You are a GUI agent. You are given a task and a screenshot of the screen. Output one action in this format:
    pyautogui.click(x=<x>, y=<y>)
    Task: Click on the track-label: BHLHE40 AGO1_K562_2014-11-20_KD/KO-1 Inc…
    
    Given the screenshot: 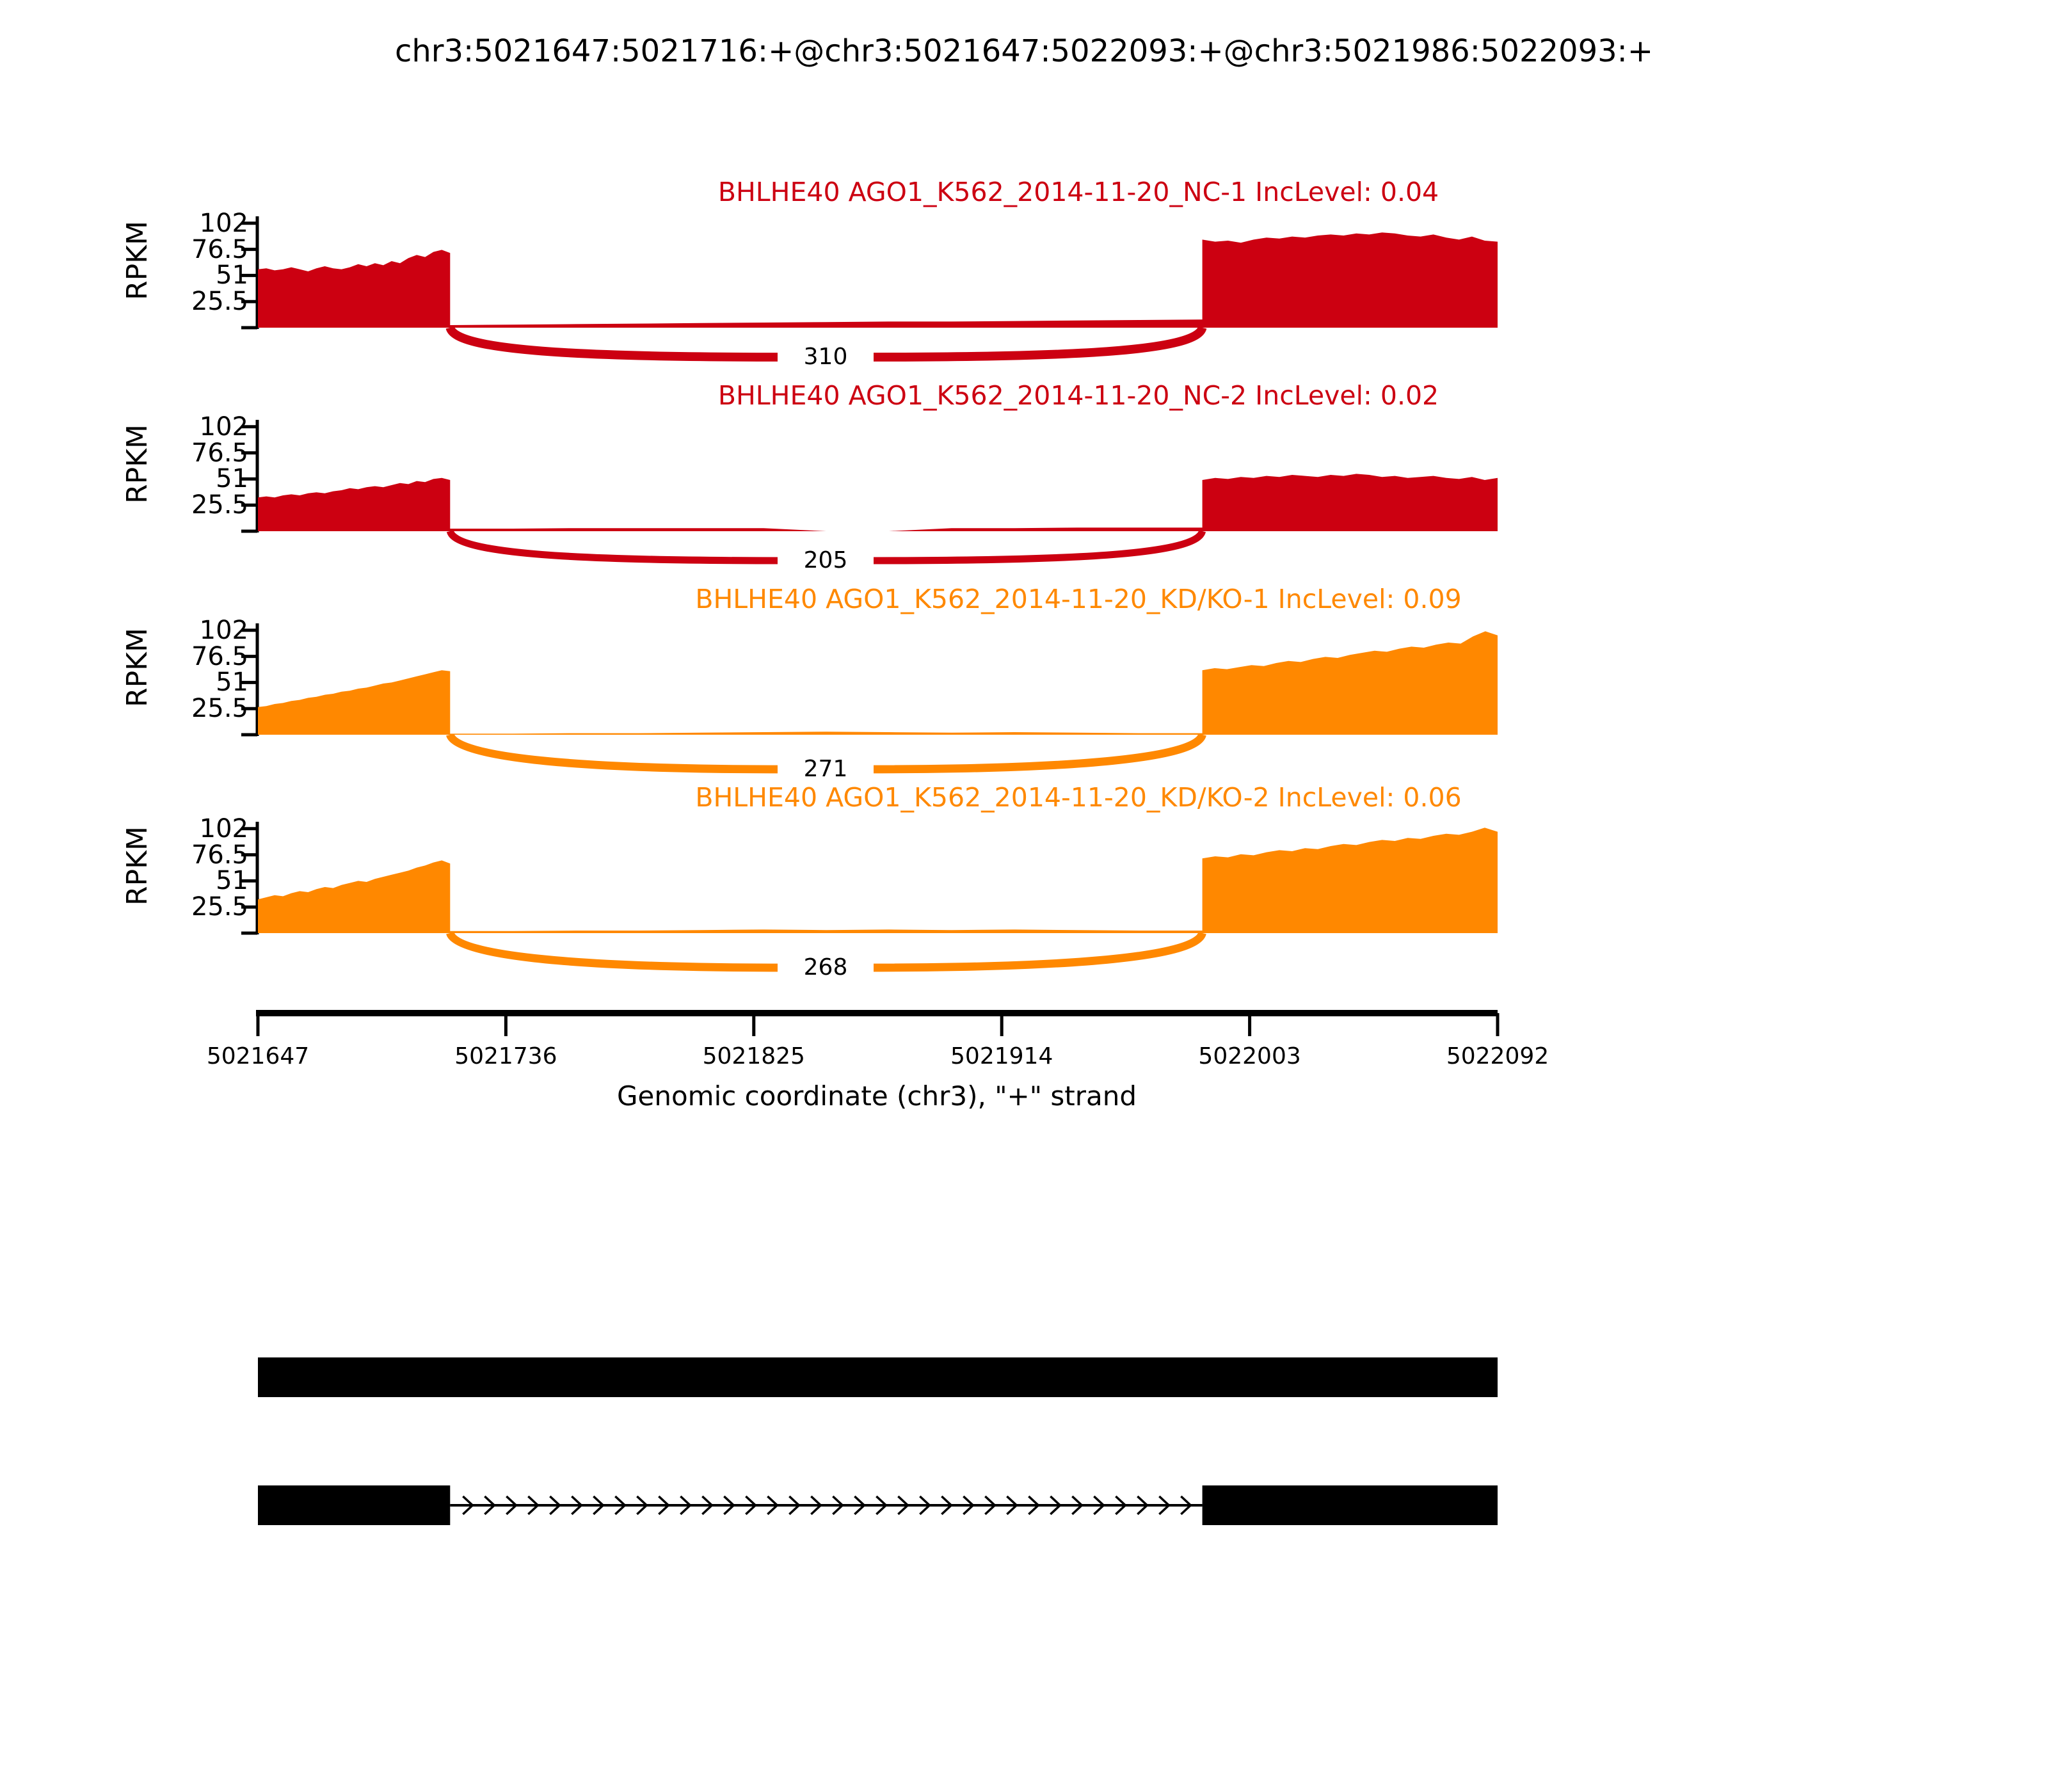 What is the action you would take?
    pyautogui.click(x=1078, y=599)
    